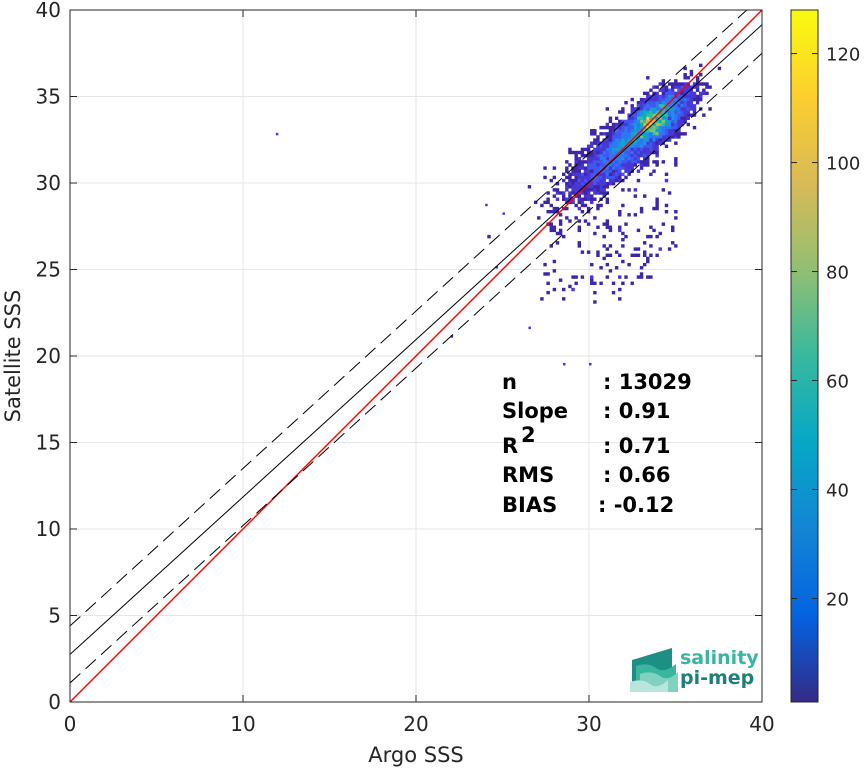 This screenshot has height=768, width=865. What do you see at coordinates (837, 490) in the screenshot?
I see `colorbar-tick-label: 40` at bounding box center [837, 490].